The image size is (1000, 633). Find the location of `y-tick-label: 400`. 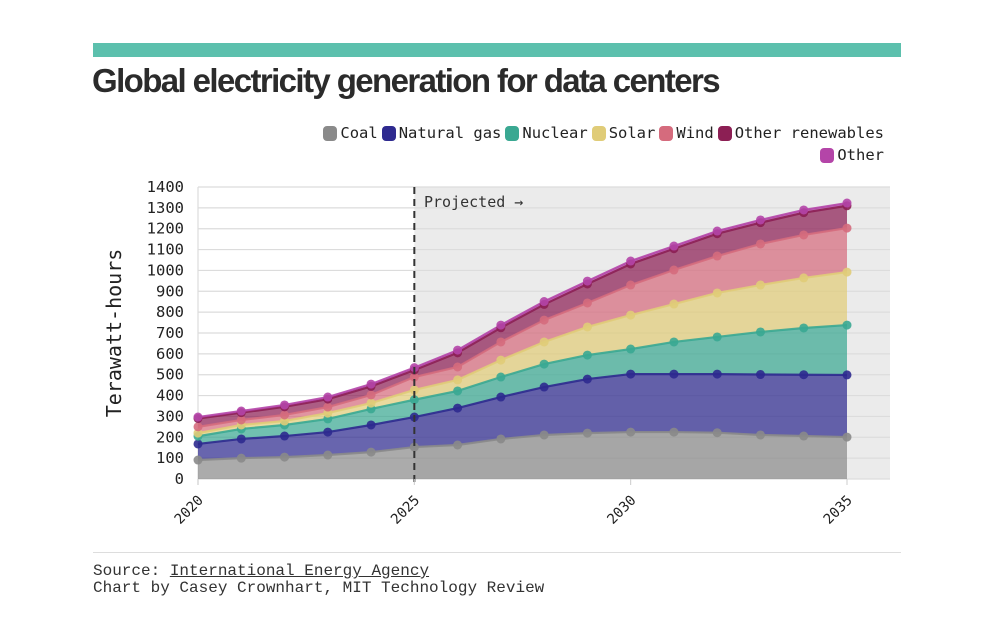

y-tick-label: 400 is located at coordinates (170, 396).